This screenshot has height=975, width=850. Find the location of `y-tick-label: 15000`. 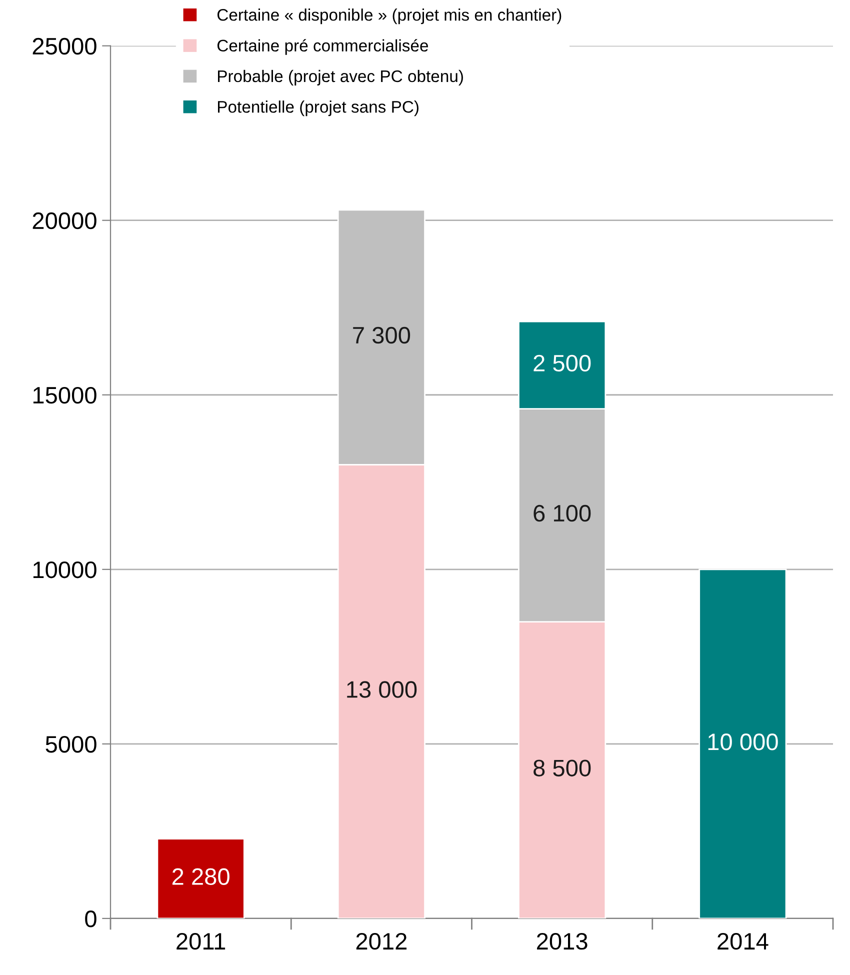

y-tick-label: 15000 is located at coordinates (64, 395).